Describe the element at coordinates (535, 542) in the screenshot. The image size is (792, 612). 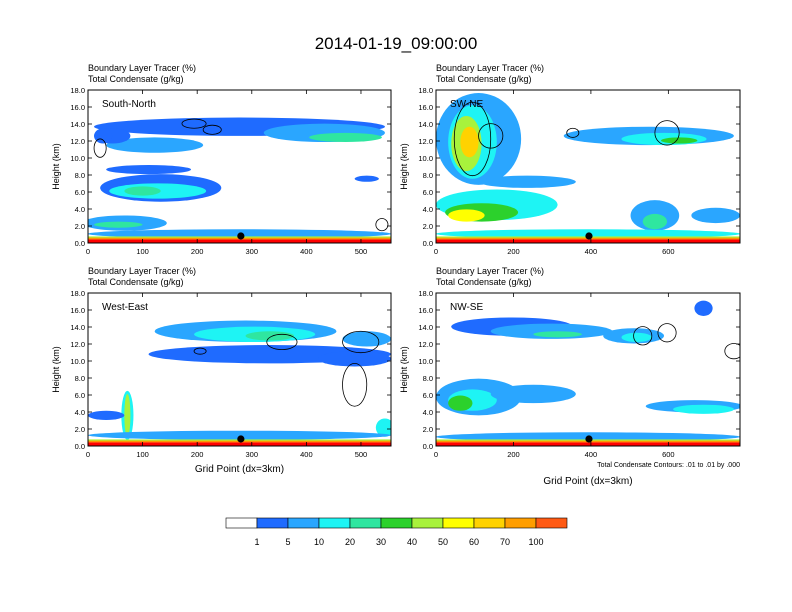
I see `colorbar-label: 100` at that location.